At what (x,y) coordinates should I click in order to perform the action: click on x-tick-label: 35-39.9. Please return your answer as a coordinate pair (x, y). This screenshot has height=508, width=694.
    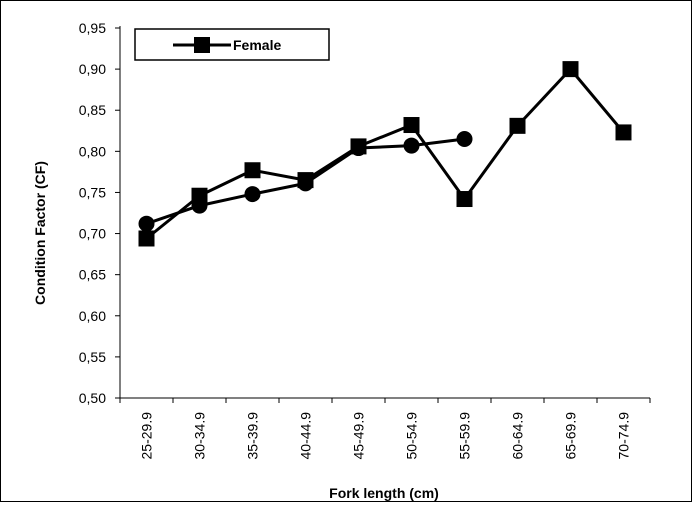
    Looking at the image, I should click on (253, 436).